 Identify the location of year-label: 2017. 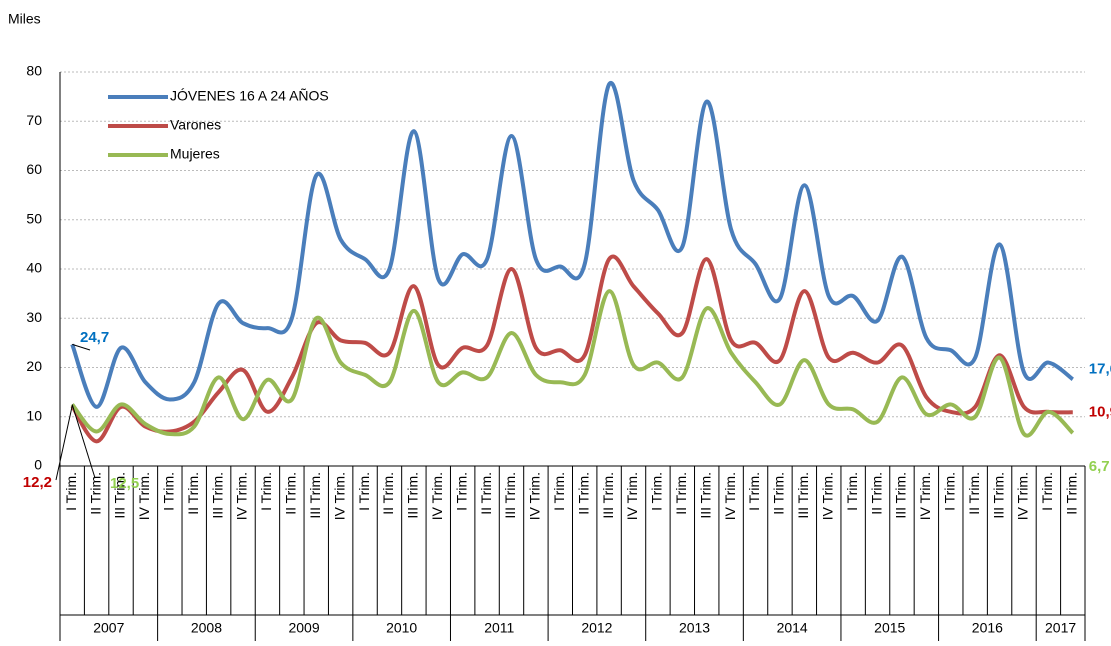
(1060, 628).